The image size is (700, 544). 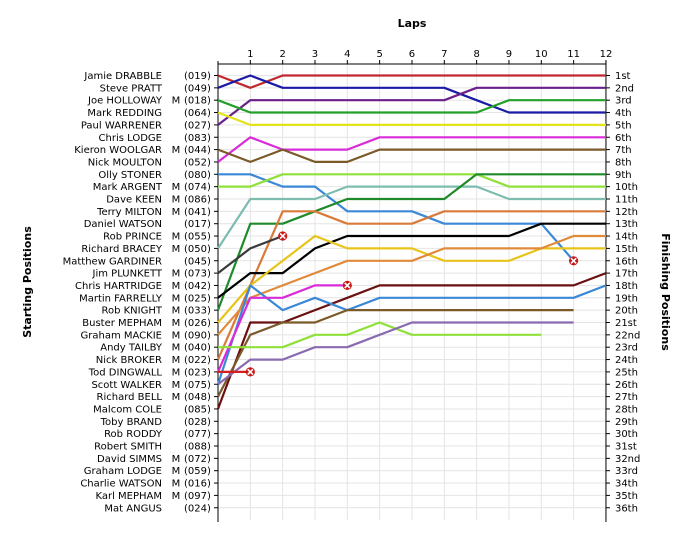 I want to click on start-driver-name: Rob KNIGHT, so click(x=131, y=311).